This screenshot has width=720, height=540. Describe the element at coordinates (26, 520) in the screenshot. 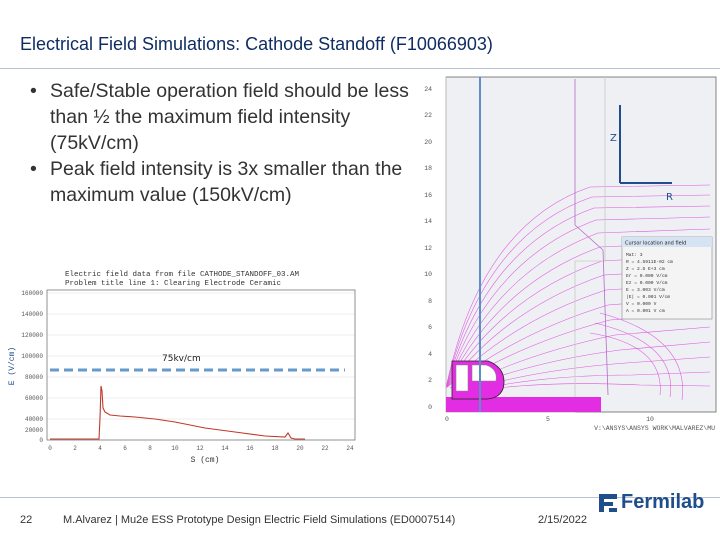

I see `page-number: 22` at that location.